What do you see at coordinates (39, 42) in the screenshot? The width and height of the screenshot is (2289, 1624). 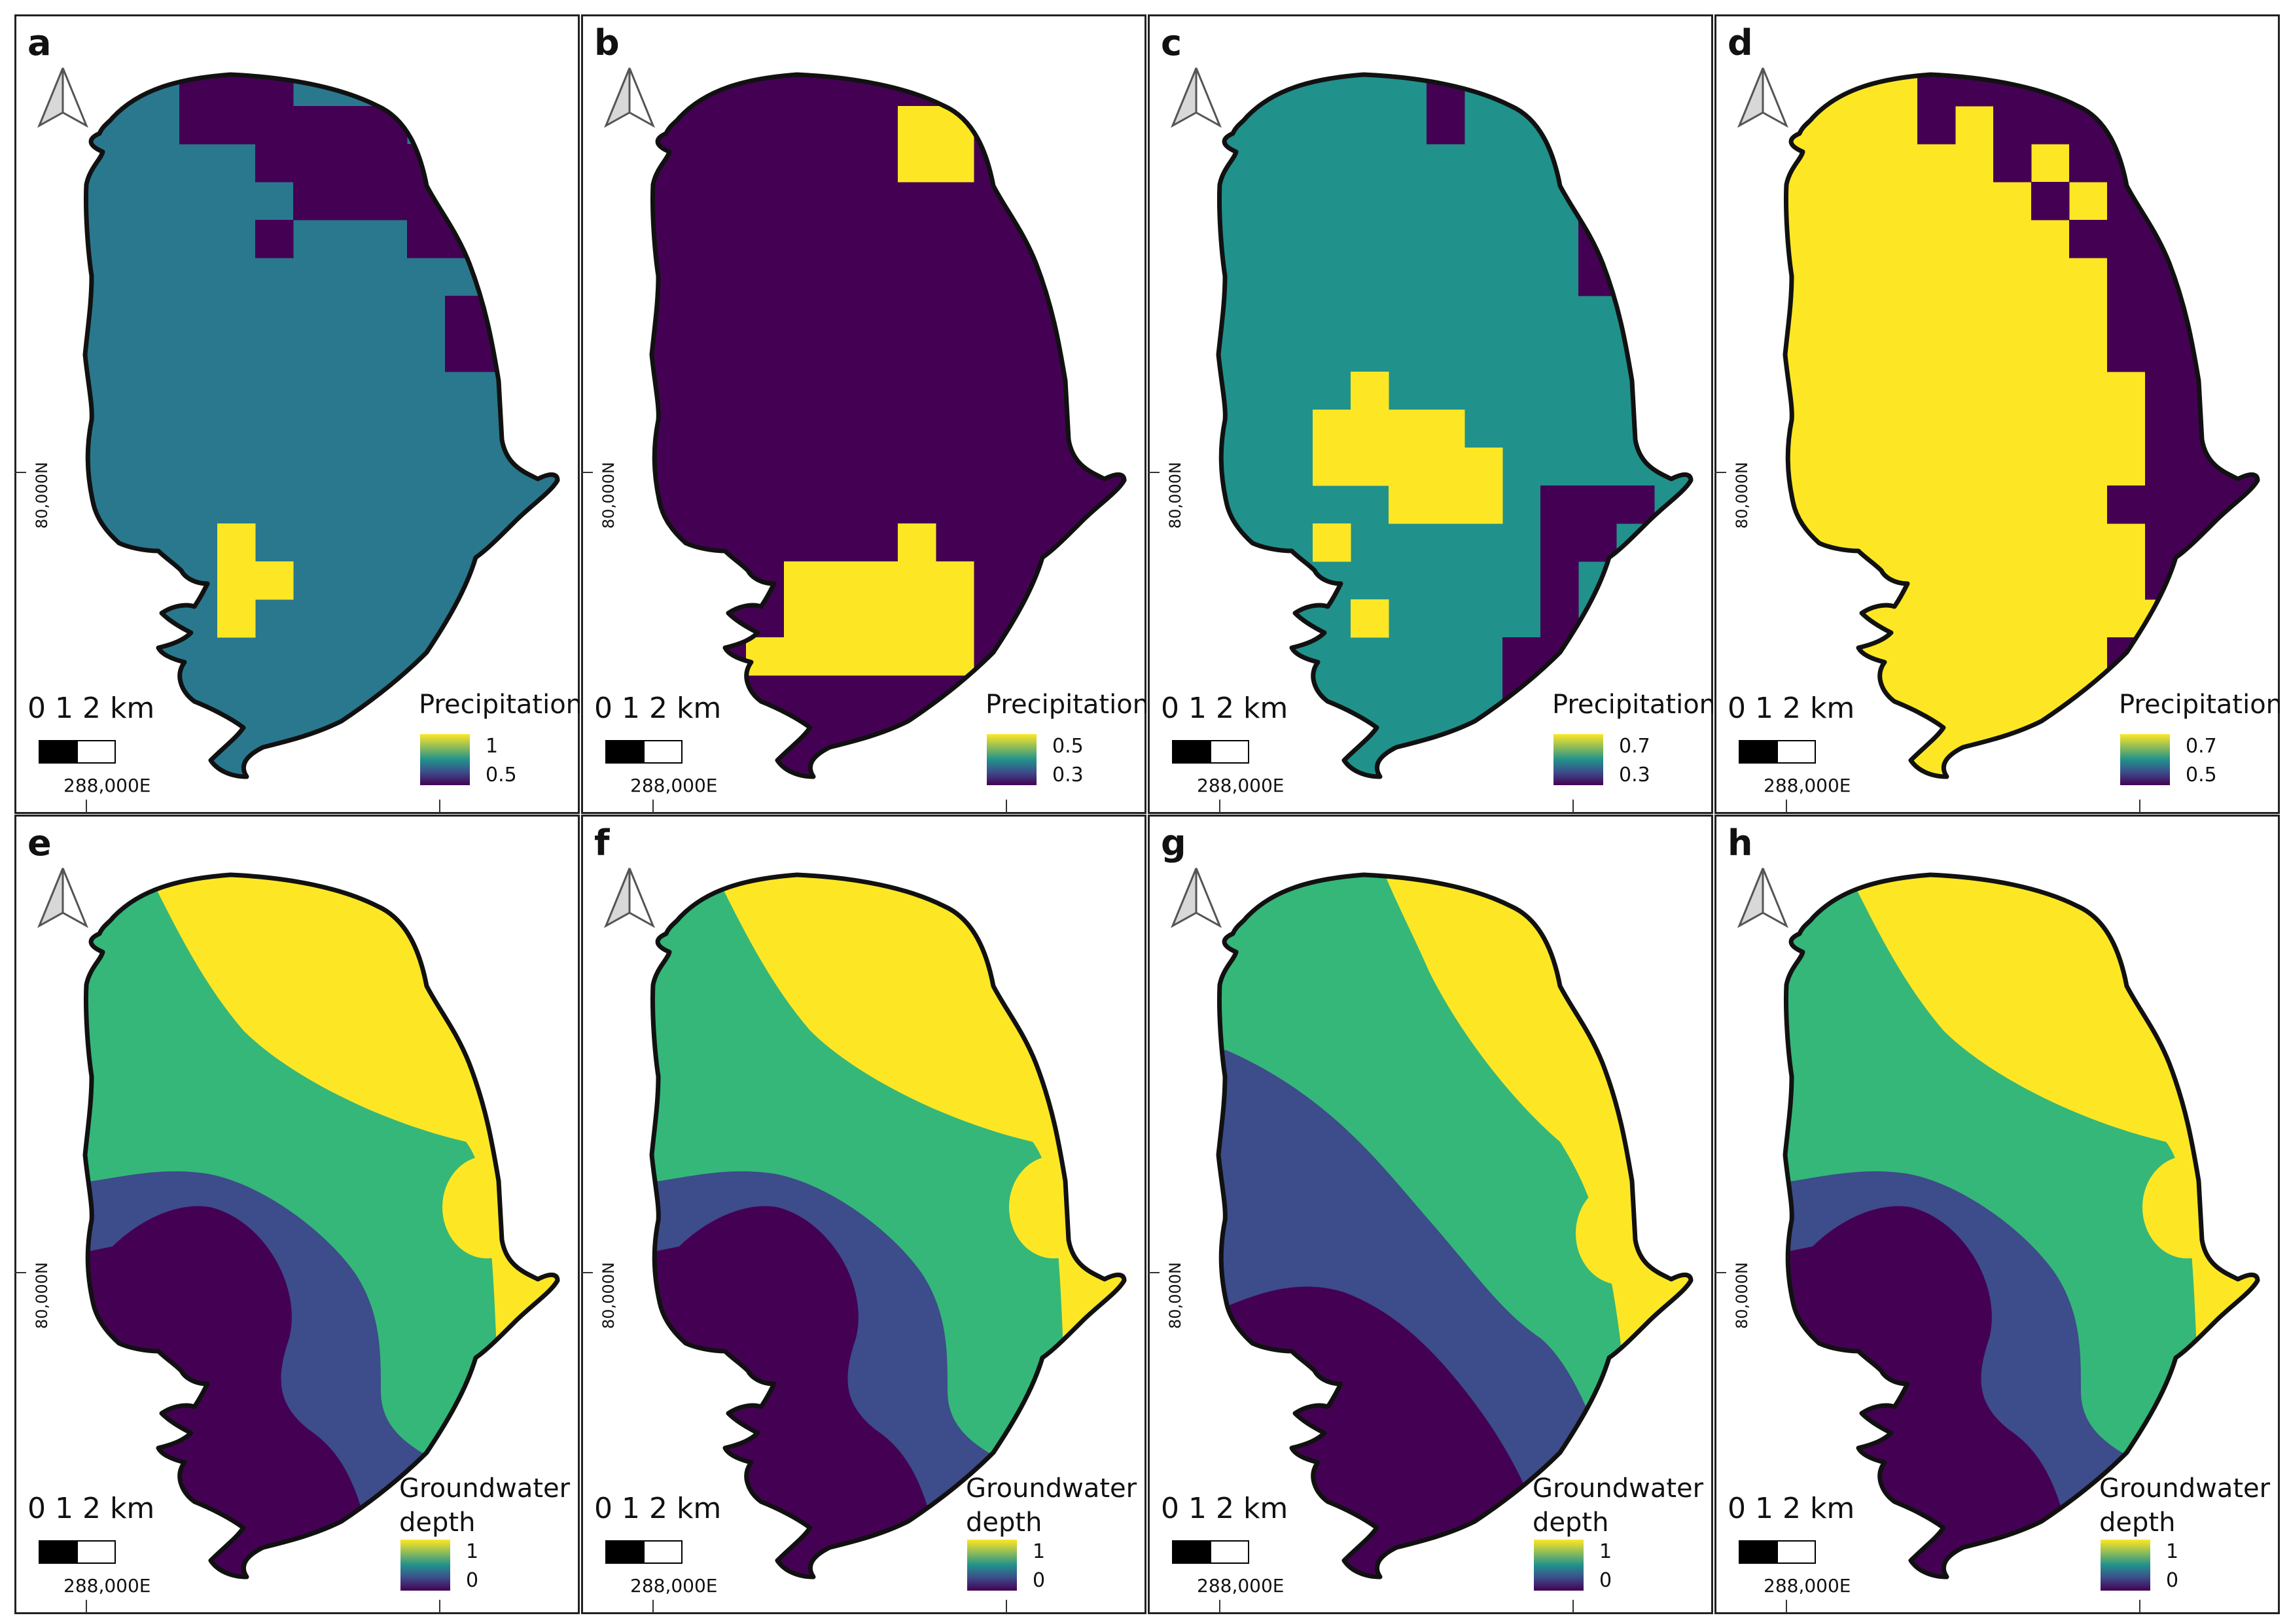 I see `panel-letter: a` at bounding box center [39, 42].